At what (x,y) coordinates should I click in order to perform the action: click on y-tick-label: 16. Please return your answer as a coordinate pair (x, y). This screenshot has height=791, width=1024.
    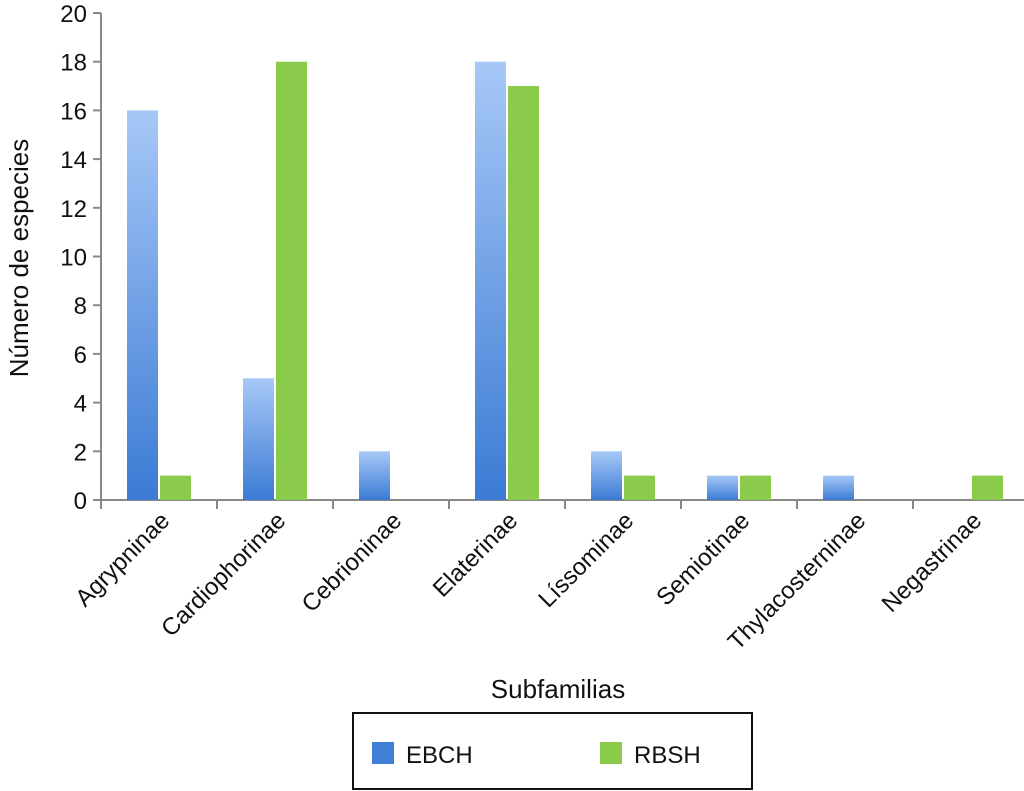
    Looking at the image, I should click on (73, 111).